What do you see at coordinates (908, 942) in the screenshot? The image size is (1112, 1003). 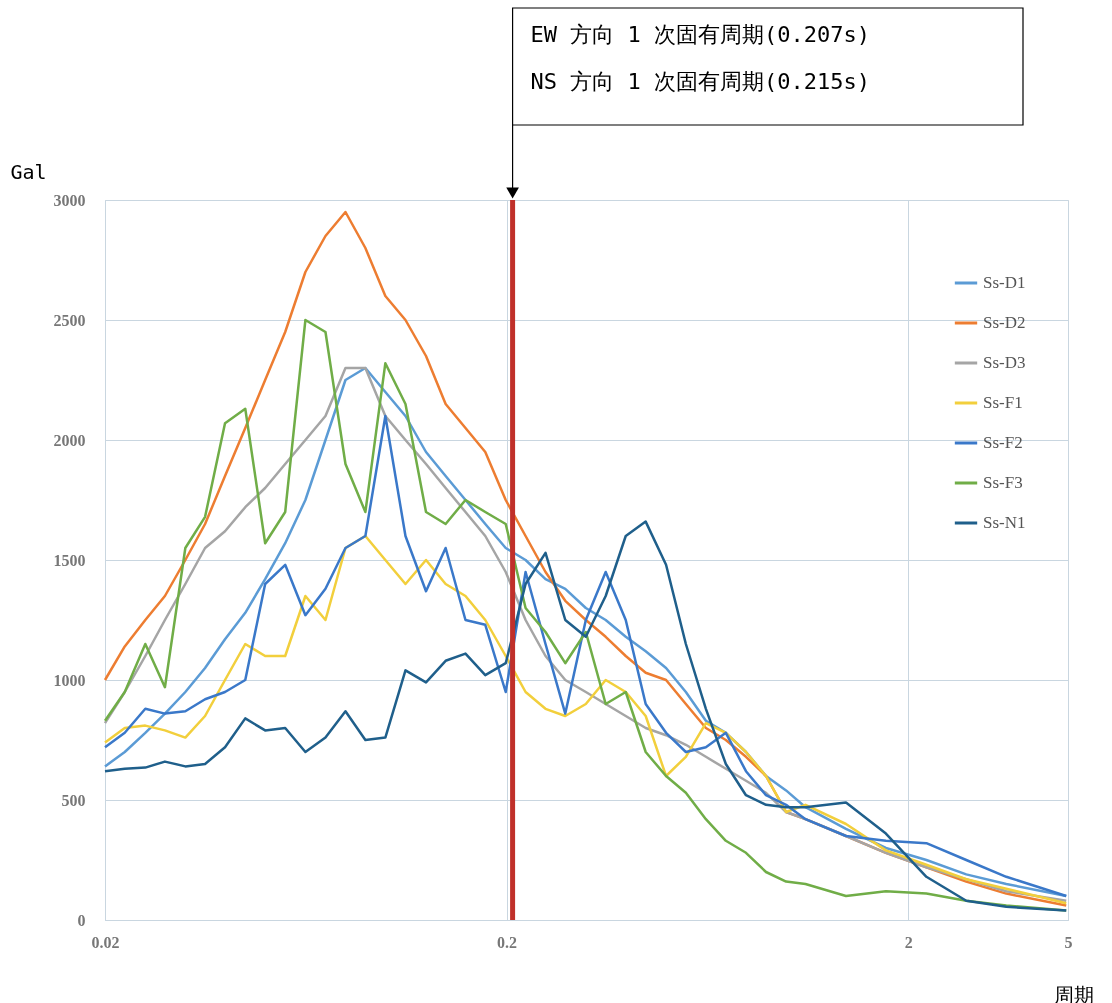 I see `x-tick-label: 2` at bounding box center [908, 942].